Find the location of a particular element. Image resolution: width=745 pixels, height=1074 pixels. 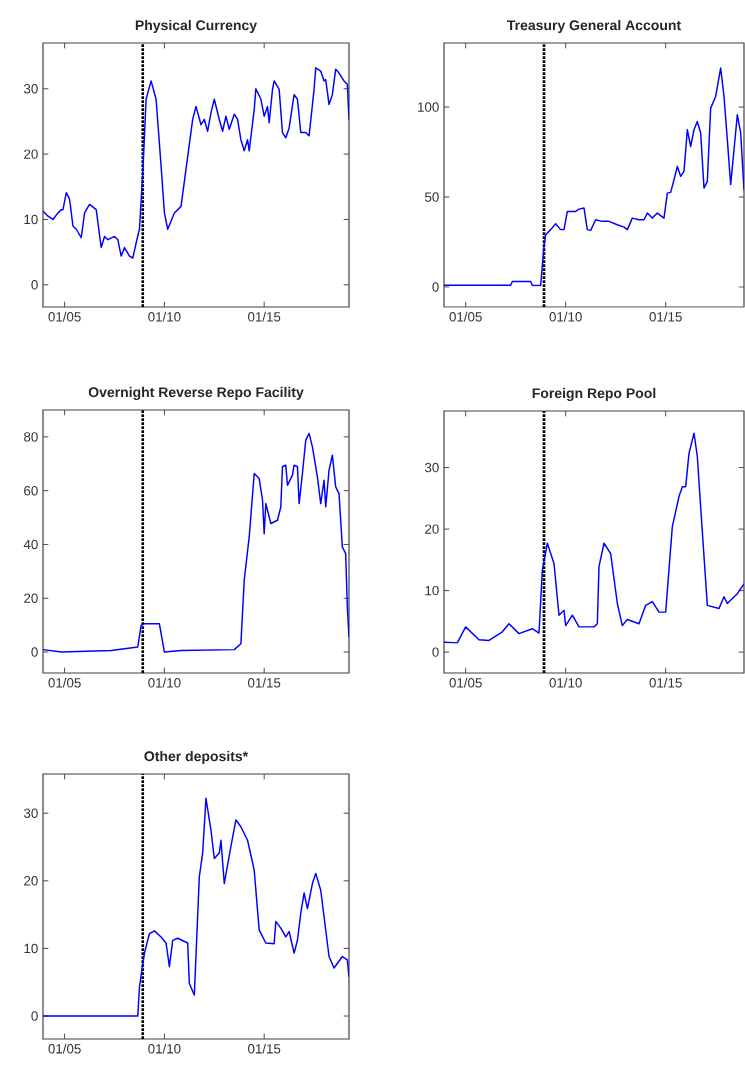

y-tick-label: 50 is located at coordinates (432, 197).